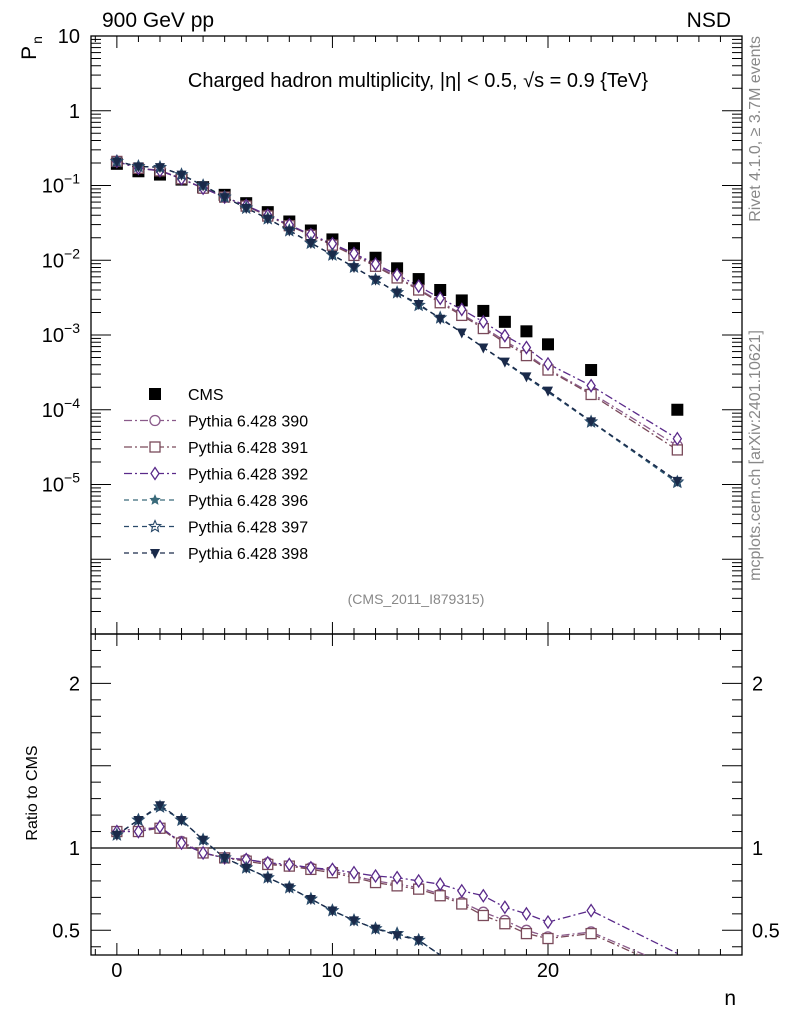 This screenshot has height=1024, width=786. I want to click on legend-entry: Pythia 6.428 391, so click(248, 448).